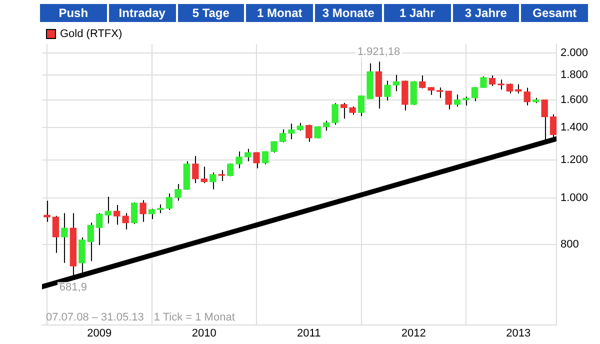 Image resolution: width=600 pixels, height=344 pixels. Describe the element at coordinates (204, 333) in the screenshot. I see `x-tick-label: 2010` at that location.